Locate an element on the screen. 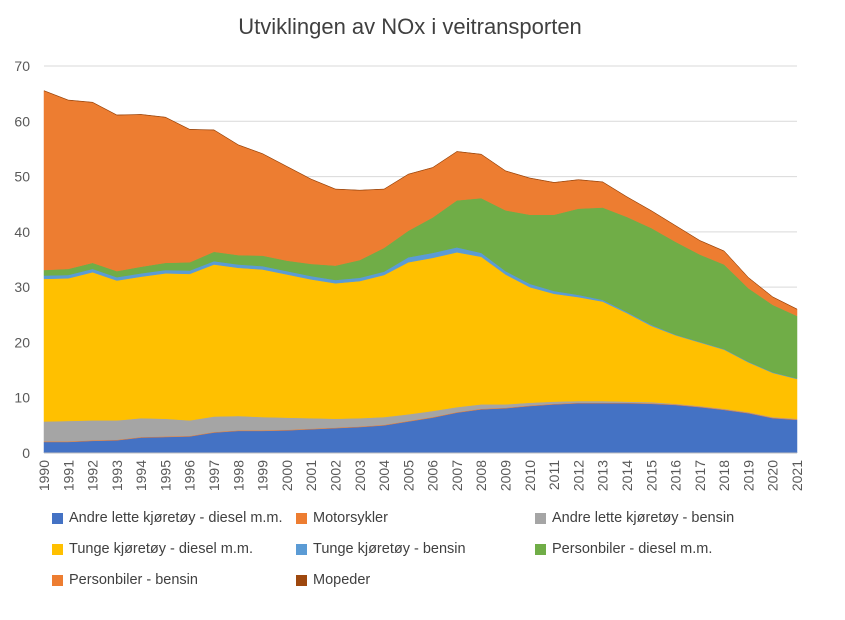 Image resolution: width=845 pixels, height=620 pixels. legend-item: Tunge kjøretøy - bensin is located at coordinates (381, 549).